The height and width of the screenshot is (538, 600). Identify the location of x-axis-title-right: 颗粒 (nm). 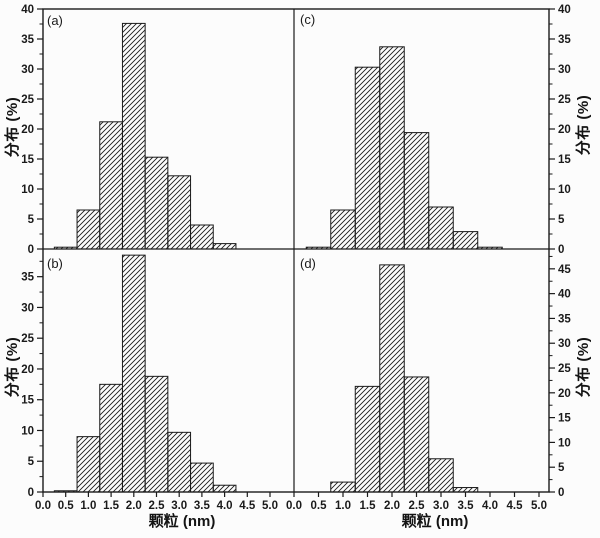
(435, 521).